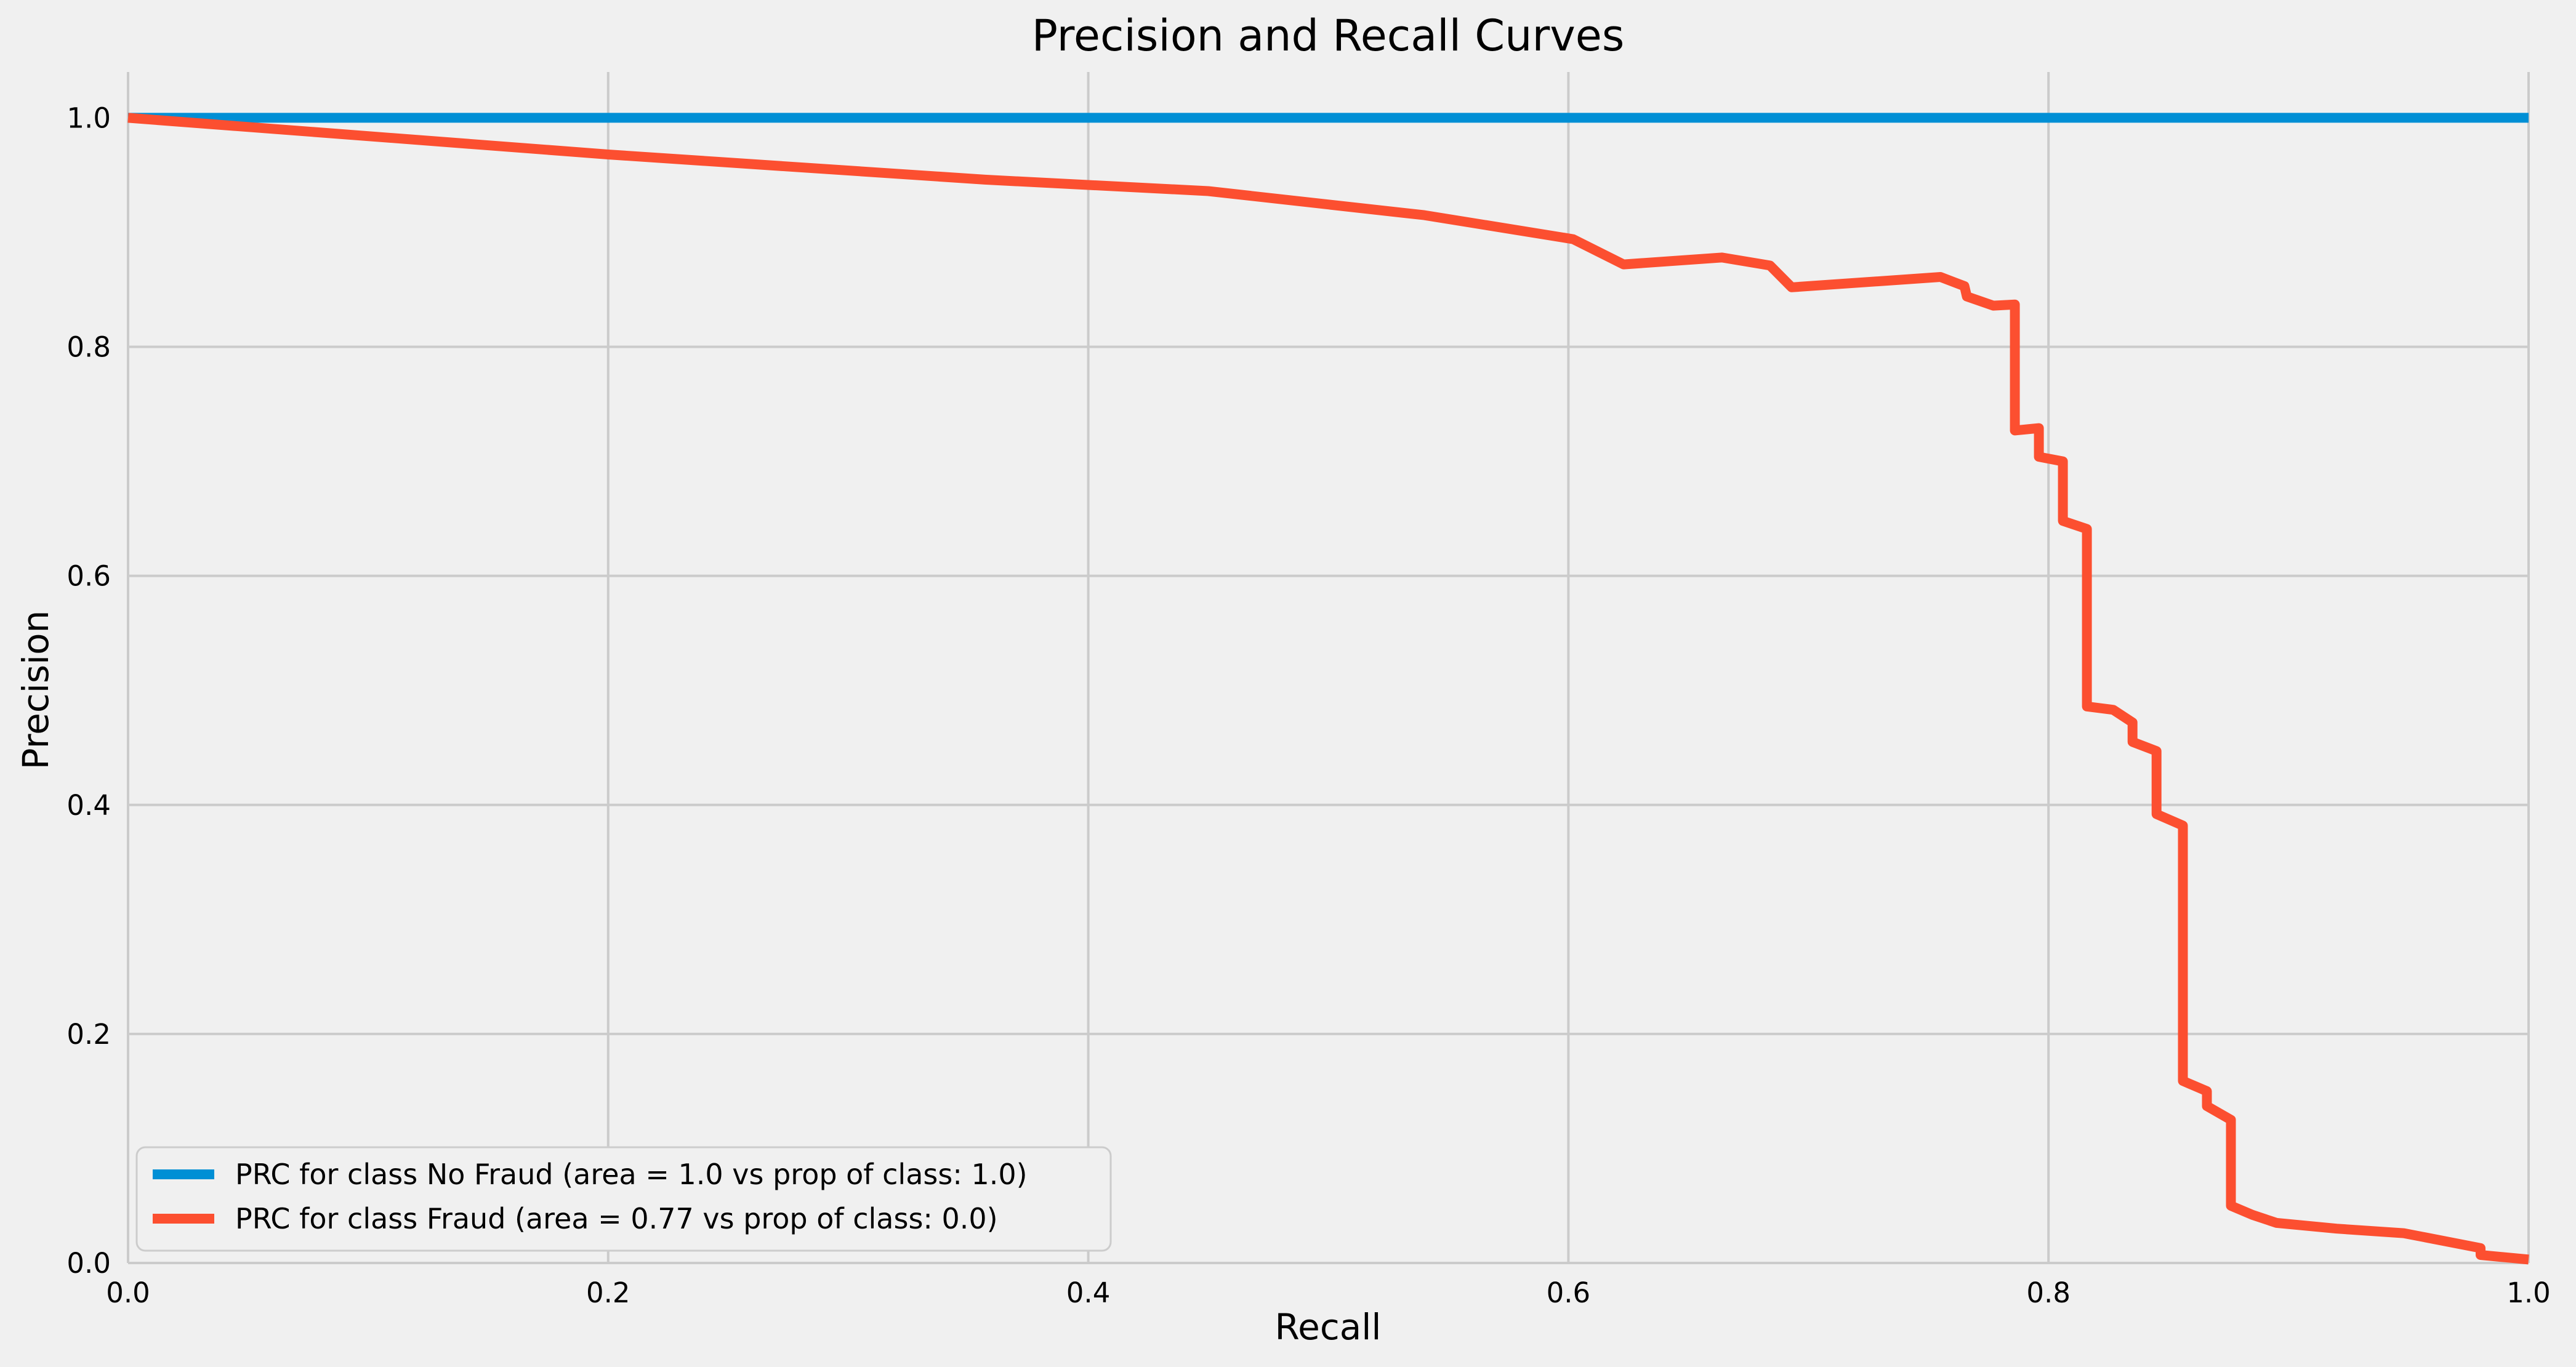 Image resolution: width=2576 pixels, height=1367 pixels. What do you see at coordinates (88, 691) in the screenshot?
I see `y-axis-ticks: 0.0 0.2 0.4 0.6 0.8 1.0` at bounding box center [88, 691].